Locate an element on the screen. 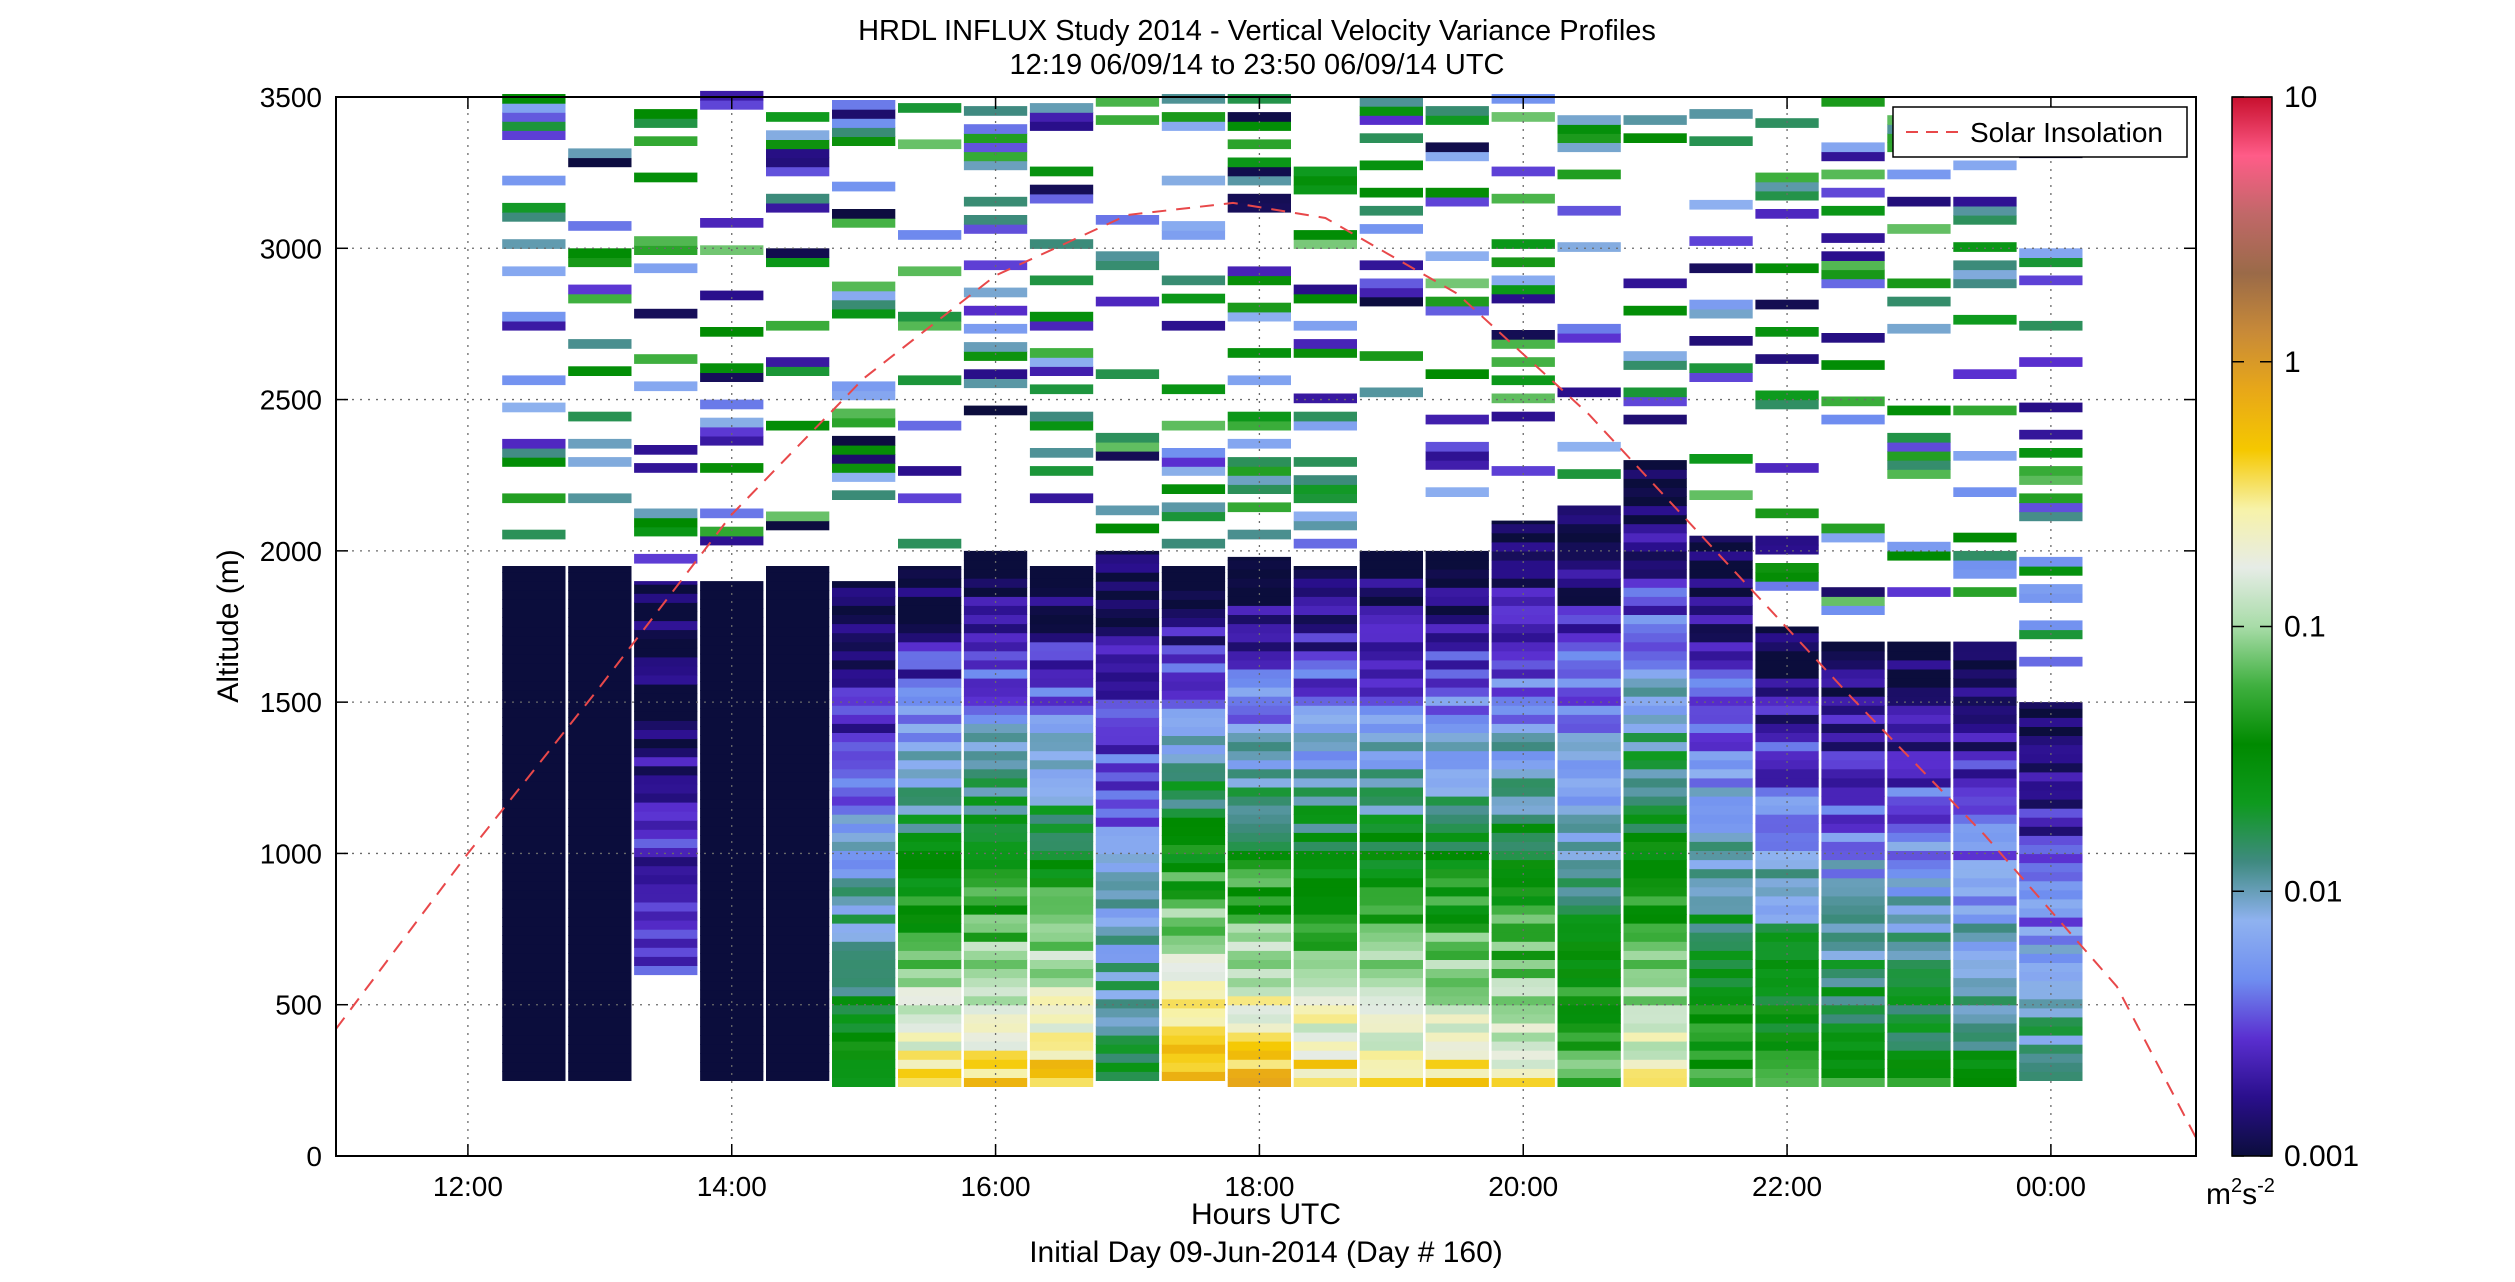 This screenshot has height=1282, width=2515. x-tick-label: 20:00 is located at coordinates (1523, 1186).